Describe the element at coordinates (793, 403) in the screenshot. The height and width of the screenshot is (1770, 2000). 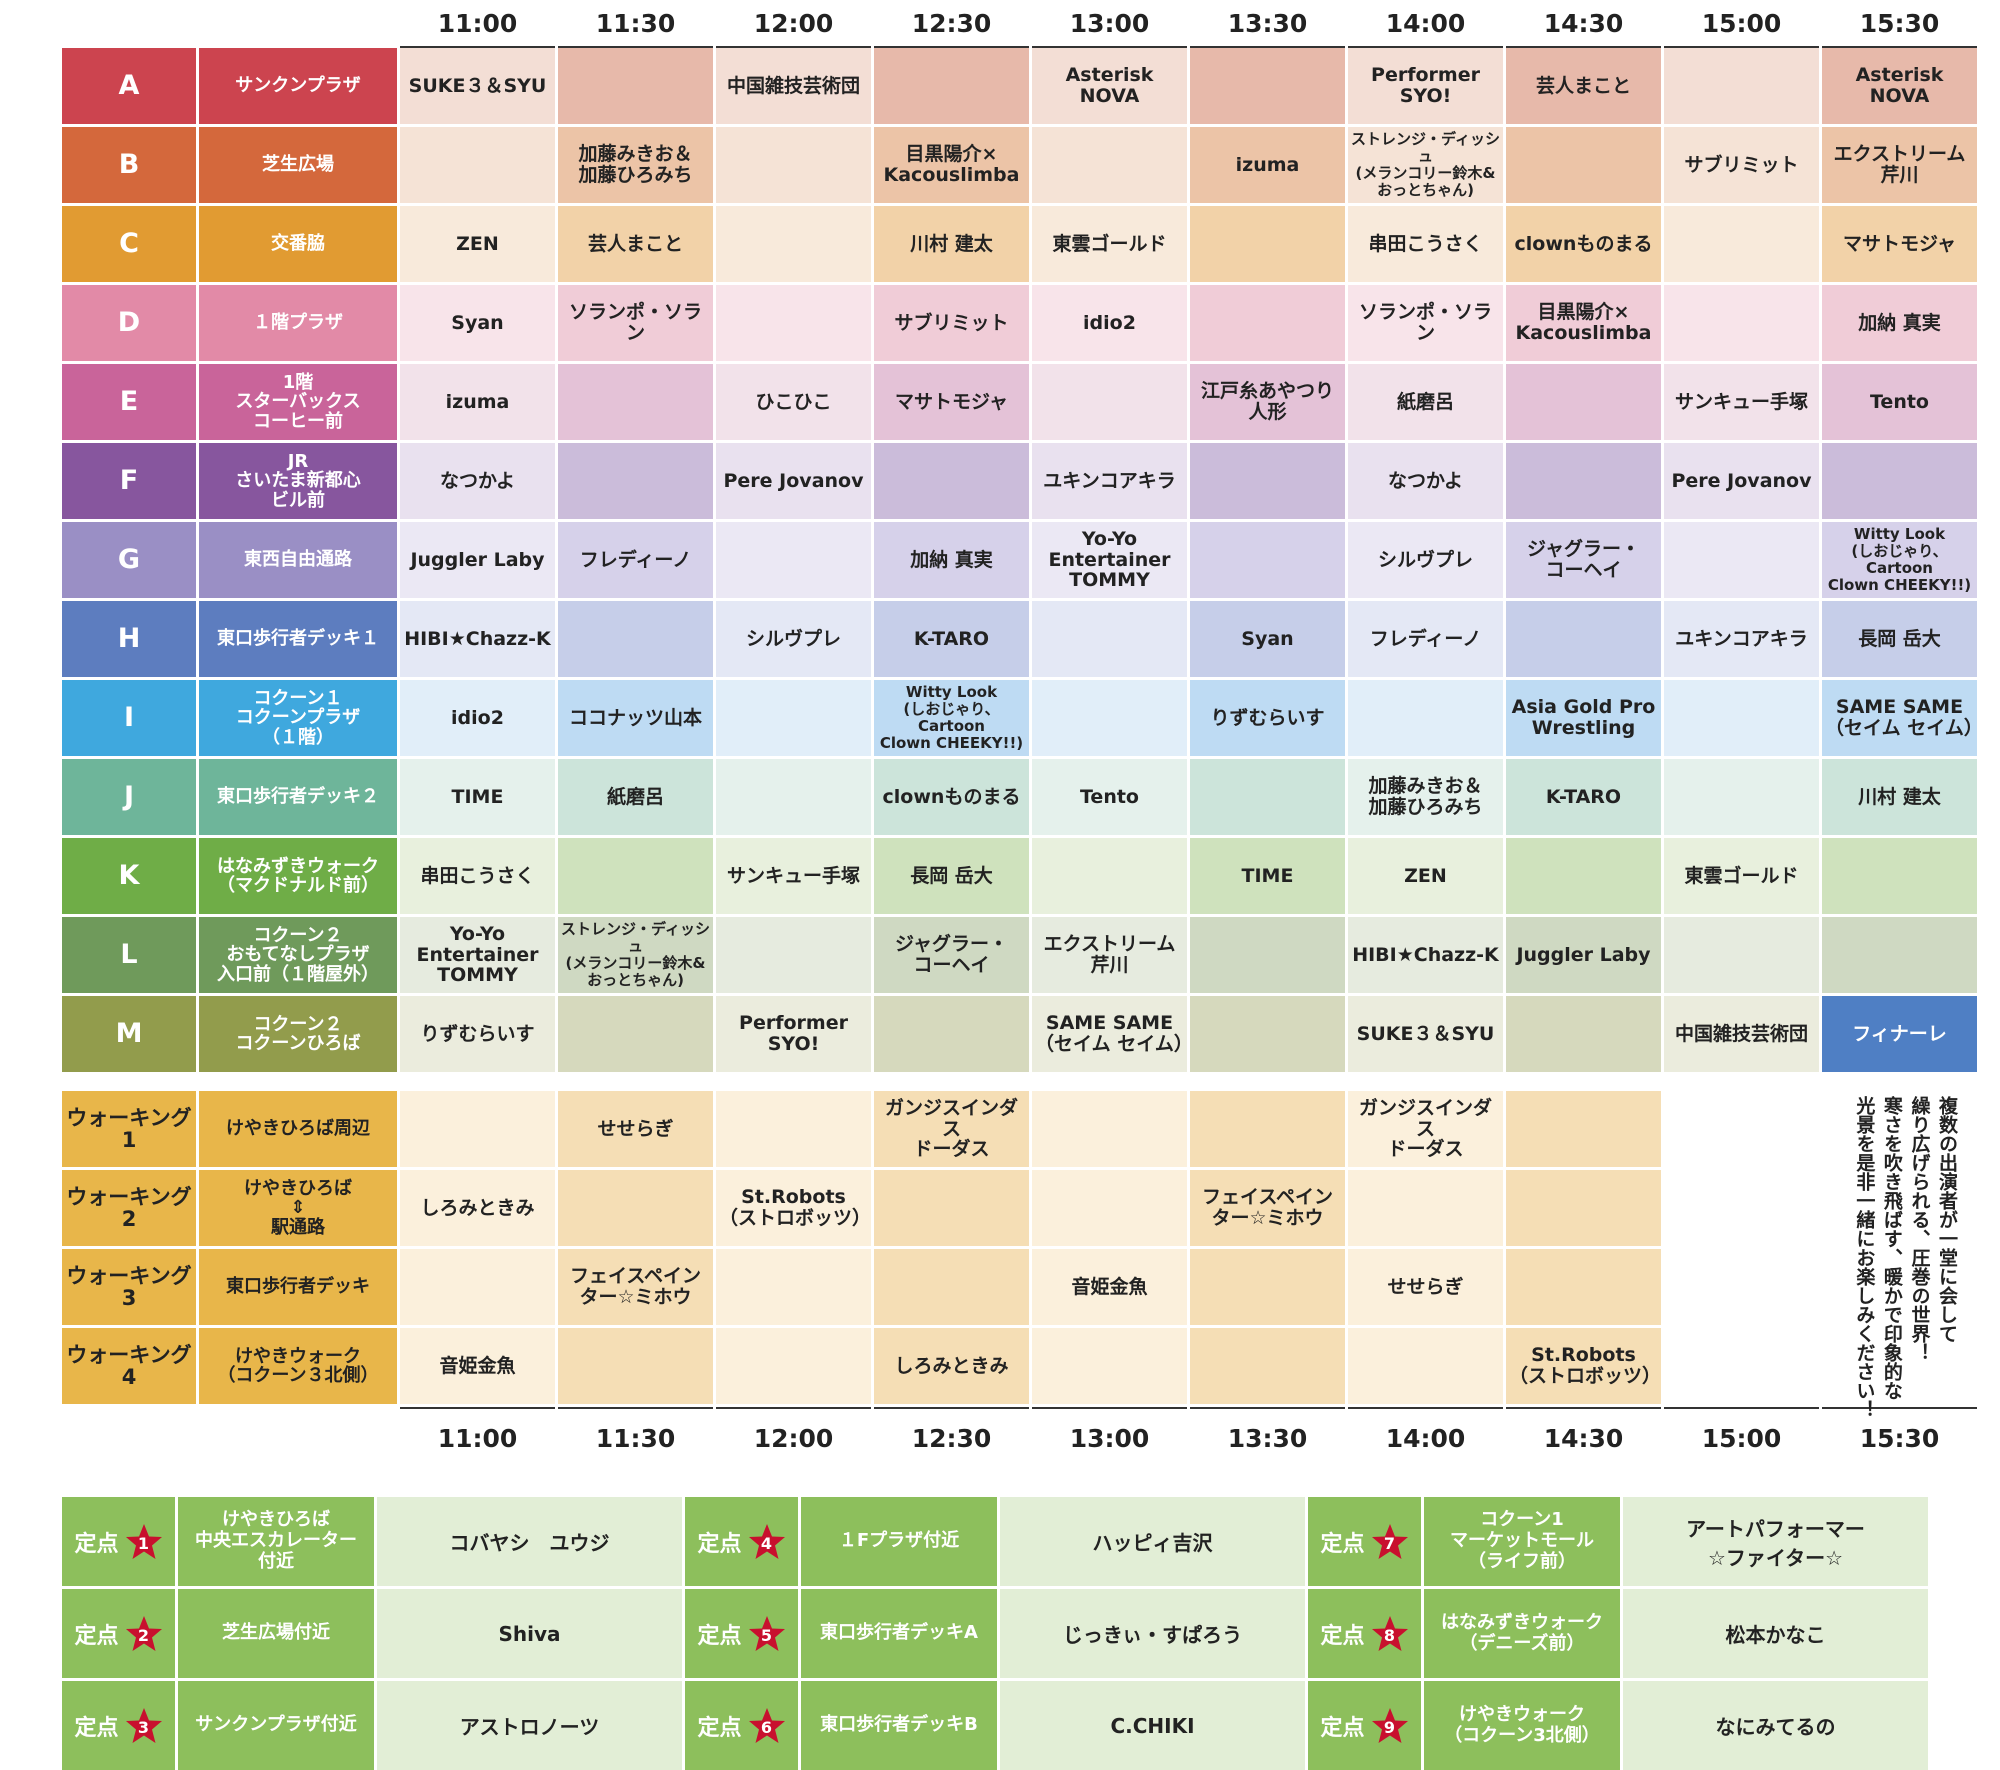
I see `performance-slot: ひこひこ` at that location.